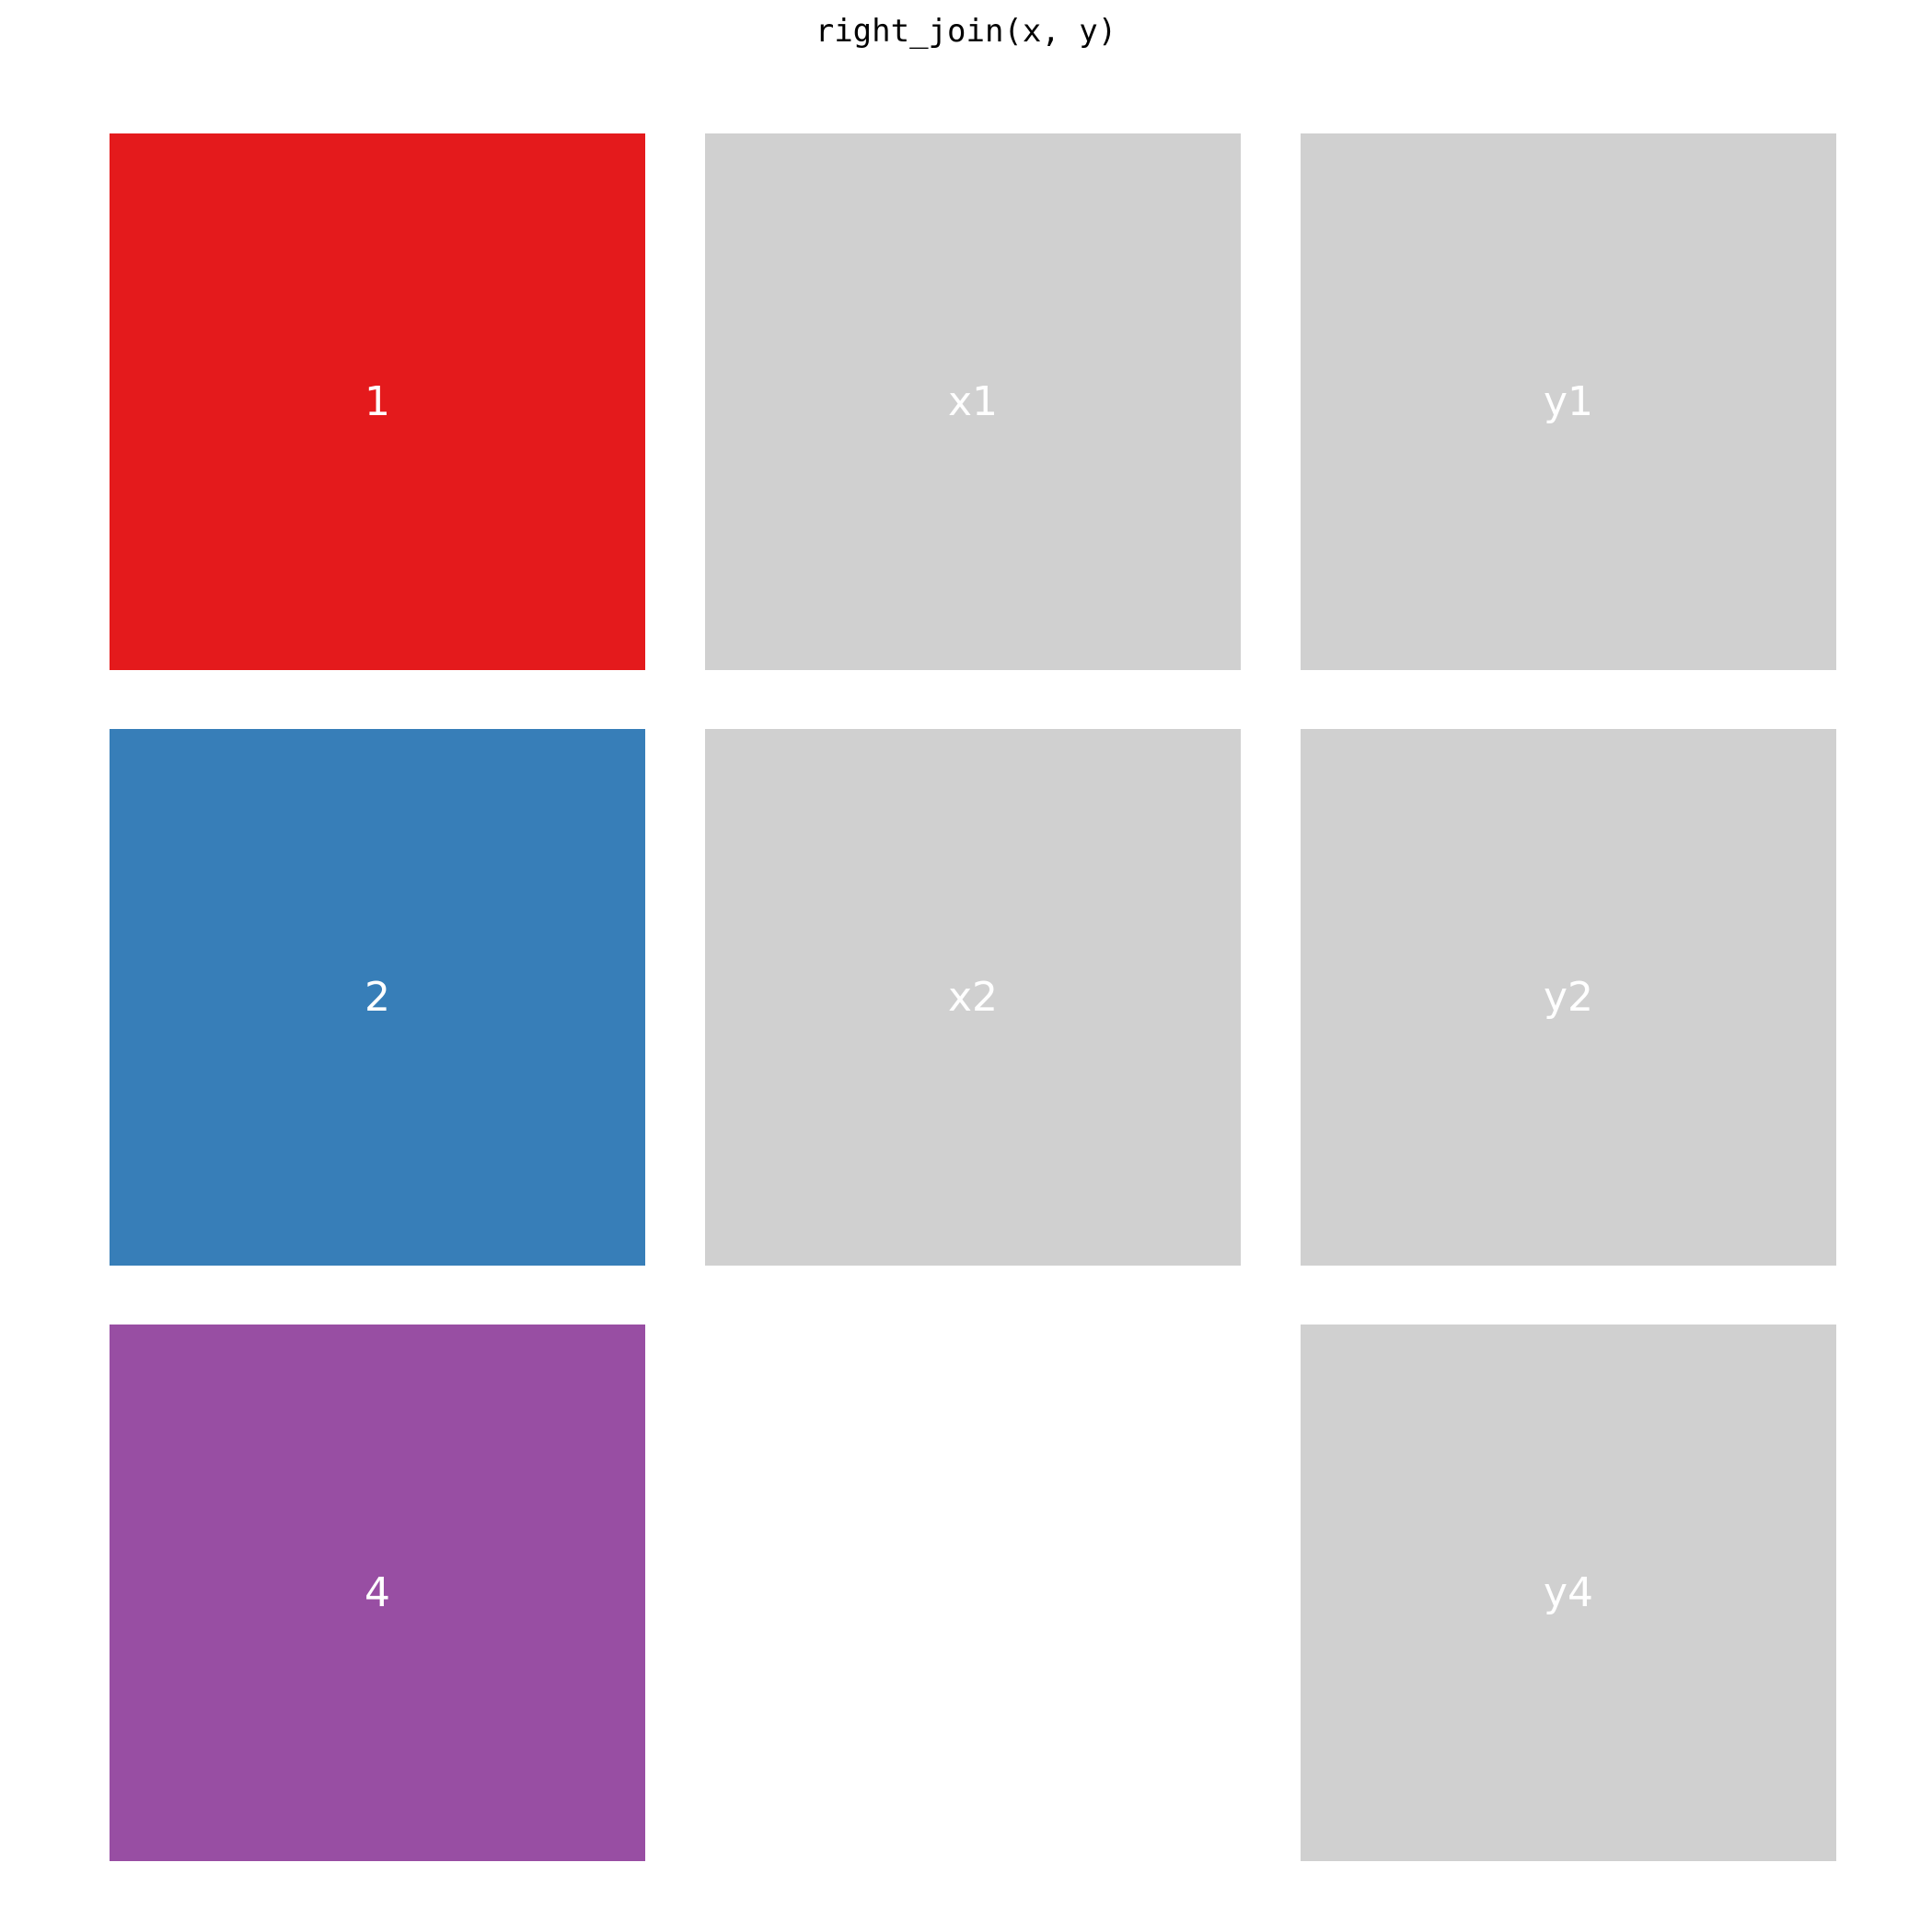  Describe the element at coordinates (378, 402) in the screenshot. I see `key-cell-1: 1` at that location.